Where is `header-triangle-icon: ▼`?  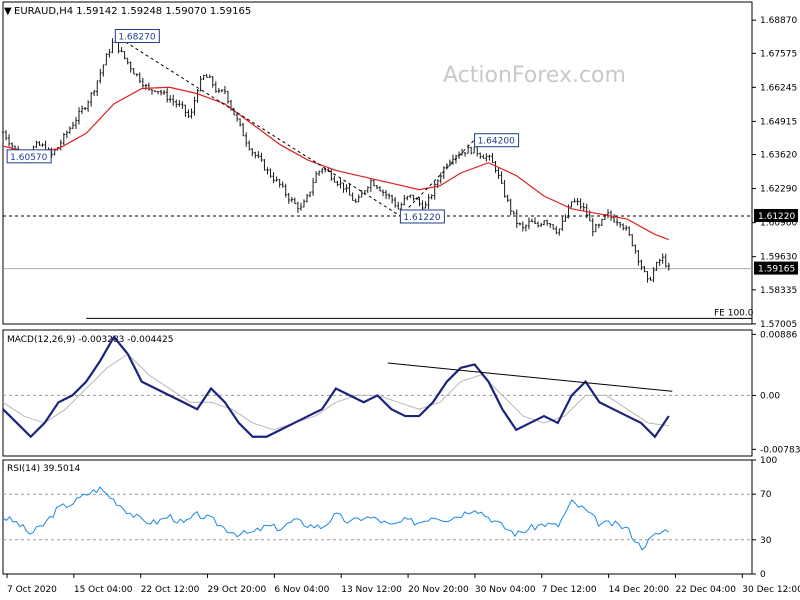 header-triangle-icon: ▼ is located at coordinates (8, 11).